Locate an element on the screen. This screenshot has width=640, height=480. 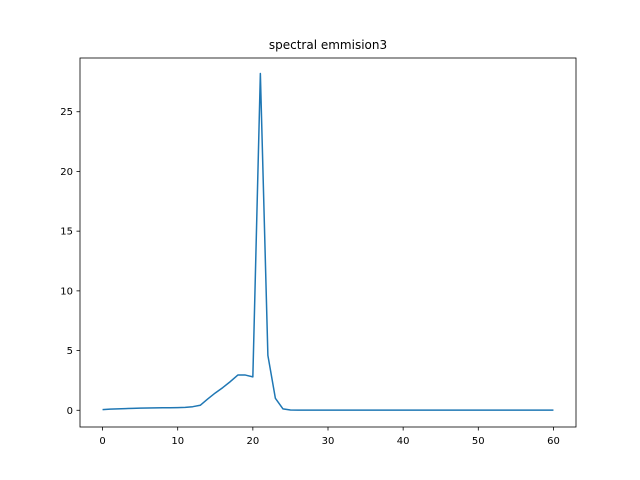
x-axis: 0 10 20 30 40 50 60 is located at coordinates (329, 437).